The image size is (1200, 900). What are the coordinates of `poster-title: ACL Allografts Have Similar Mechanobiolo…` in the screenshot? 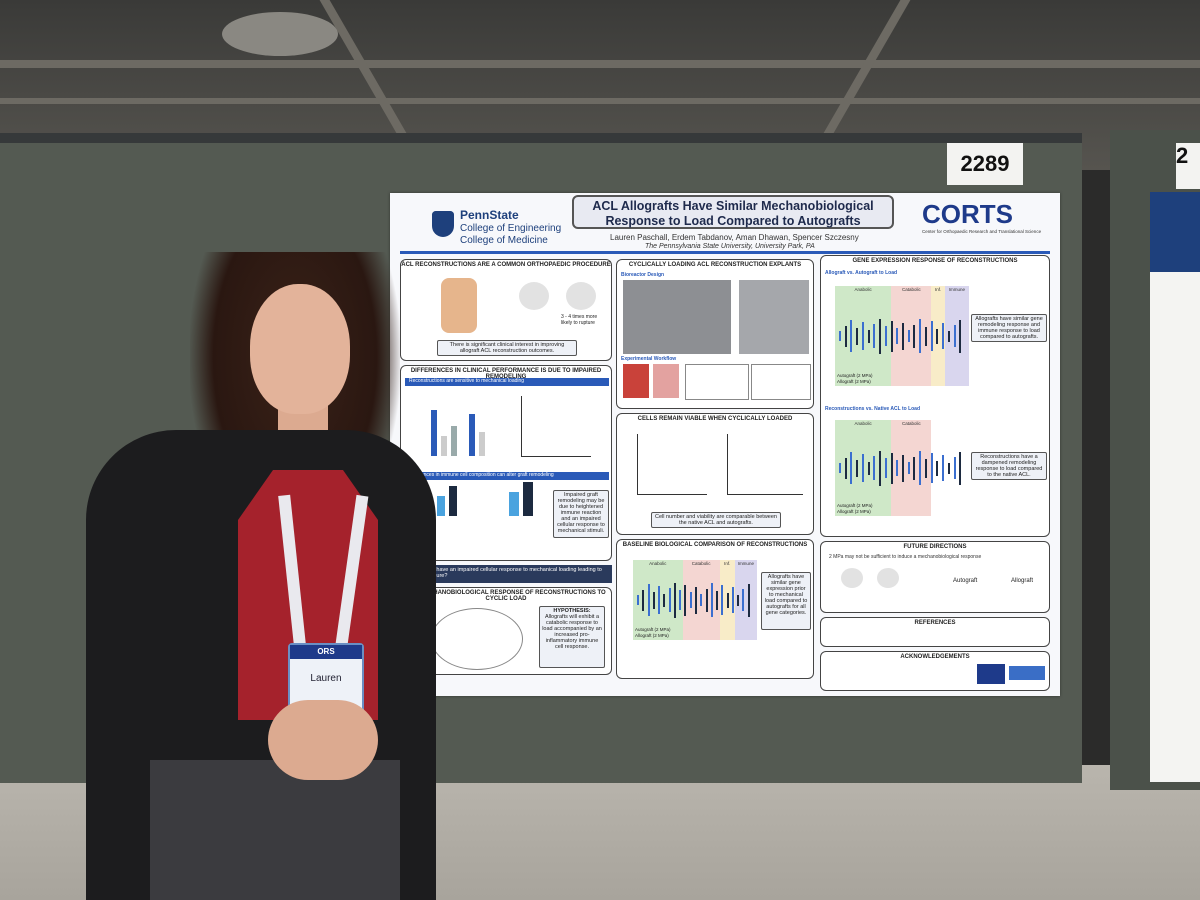 It's located at (733, 212).